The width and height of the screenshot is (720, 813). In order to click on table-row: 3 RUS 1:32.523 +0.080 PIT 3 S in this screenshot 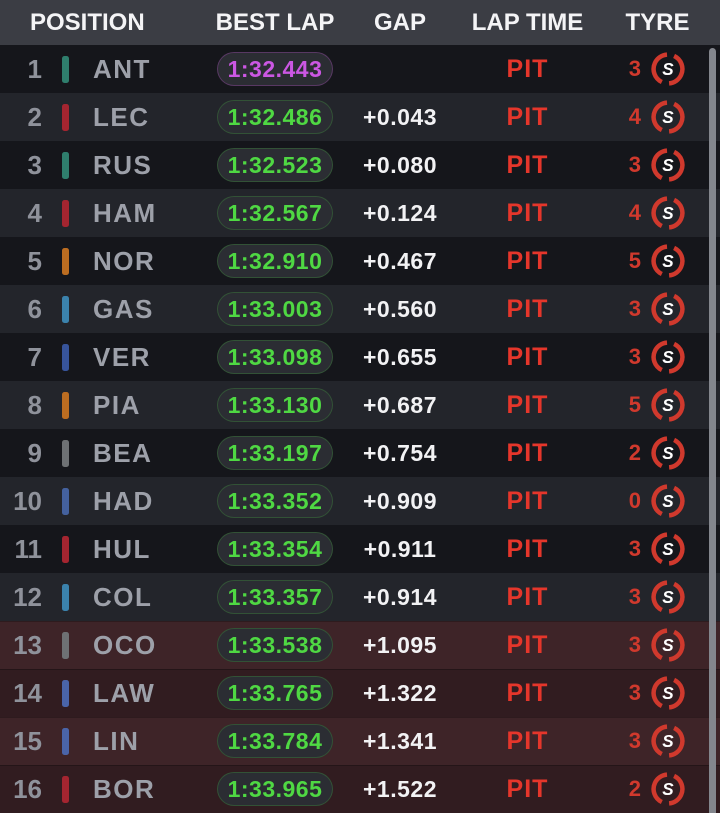, I will do `click(360, 165)`.